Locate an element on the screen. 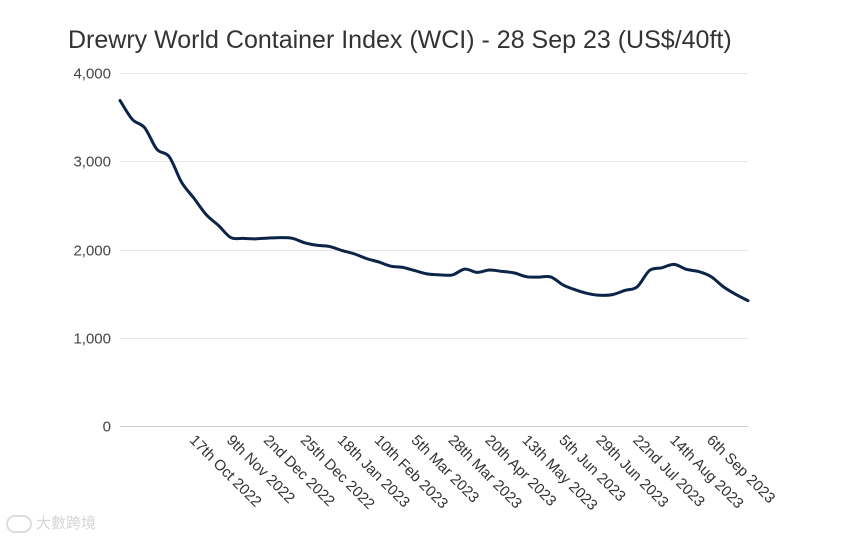 Image resolution: width=853 pixels, height=542 pixels. y-tick-label: 2,000 is located at coordinates (92, 251).